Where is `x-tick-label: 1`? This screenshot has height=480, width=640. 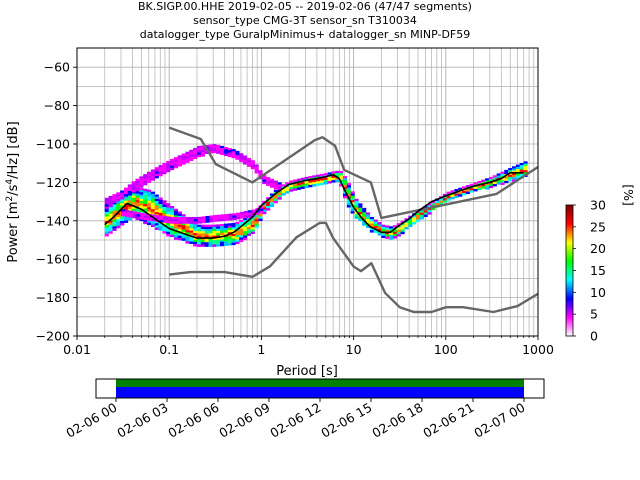
x-tick-label: 1 is located at coordinates (261, 349).